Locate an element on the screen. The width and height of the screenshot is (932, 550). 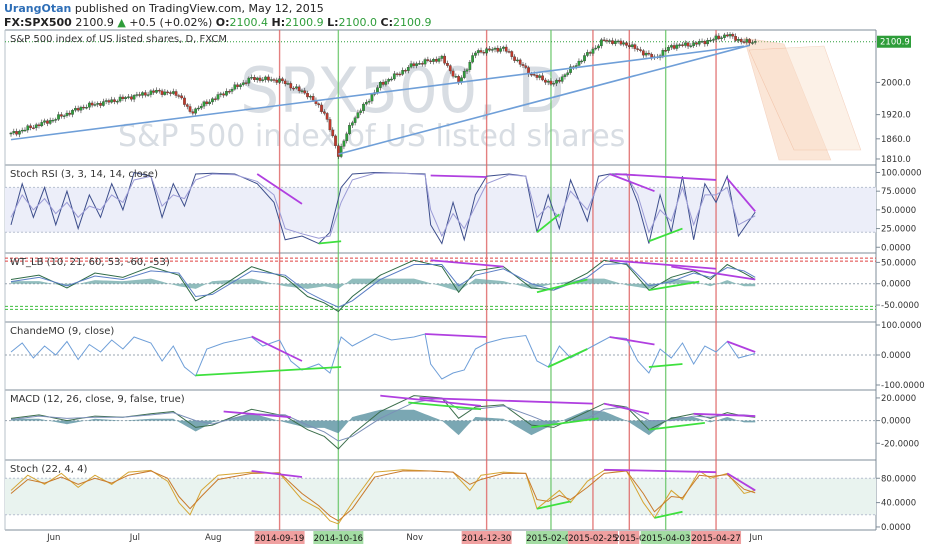
y-tick-label: 20.0000 is located at coordinates (898, 399).